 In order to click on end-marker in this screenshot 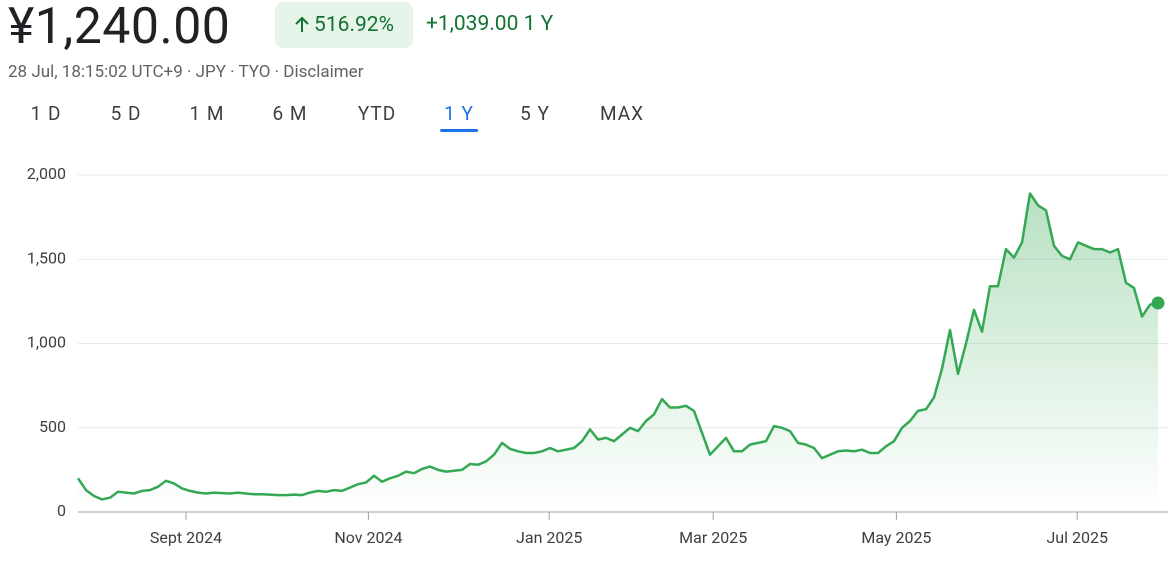, I will do `click(1158, 303)`.